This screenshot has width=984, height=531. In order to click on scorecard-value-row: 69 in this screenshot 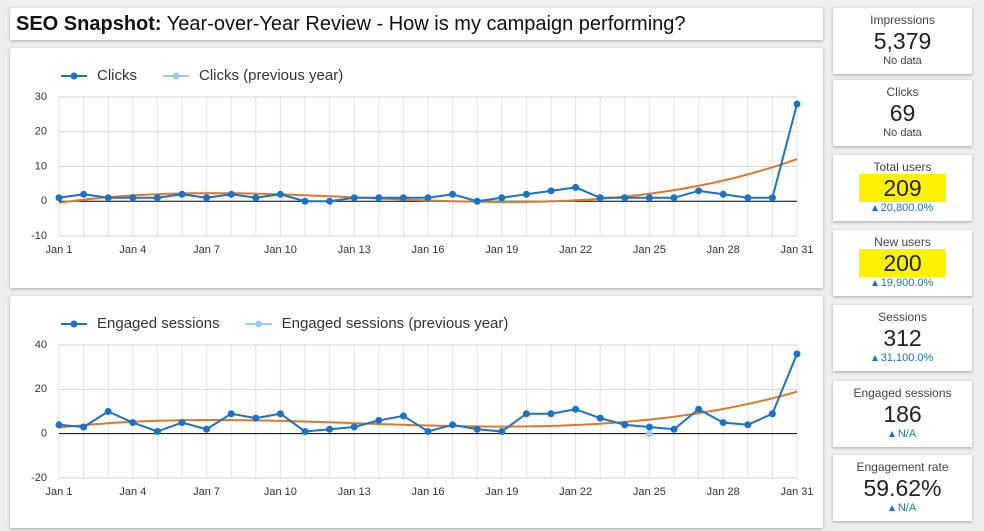, I will do `click(902, 113)`.